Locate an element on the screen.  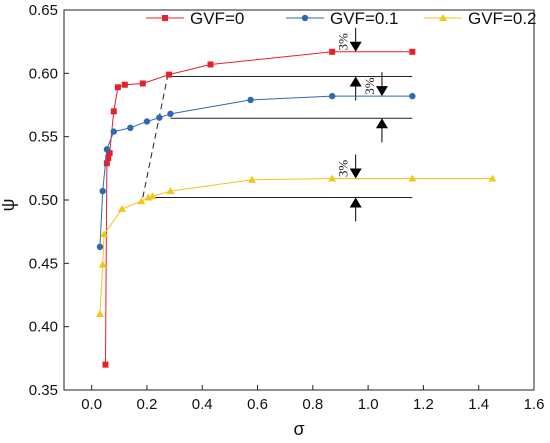
legend: GVF=0 GVF=0.1 GVF=0.2 is located at coordinates (341, 18).